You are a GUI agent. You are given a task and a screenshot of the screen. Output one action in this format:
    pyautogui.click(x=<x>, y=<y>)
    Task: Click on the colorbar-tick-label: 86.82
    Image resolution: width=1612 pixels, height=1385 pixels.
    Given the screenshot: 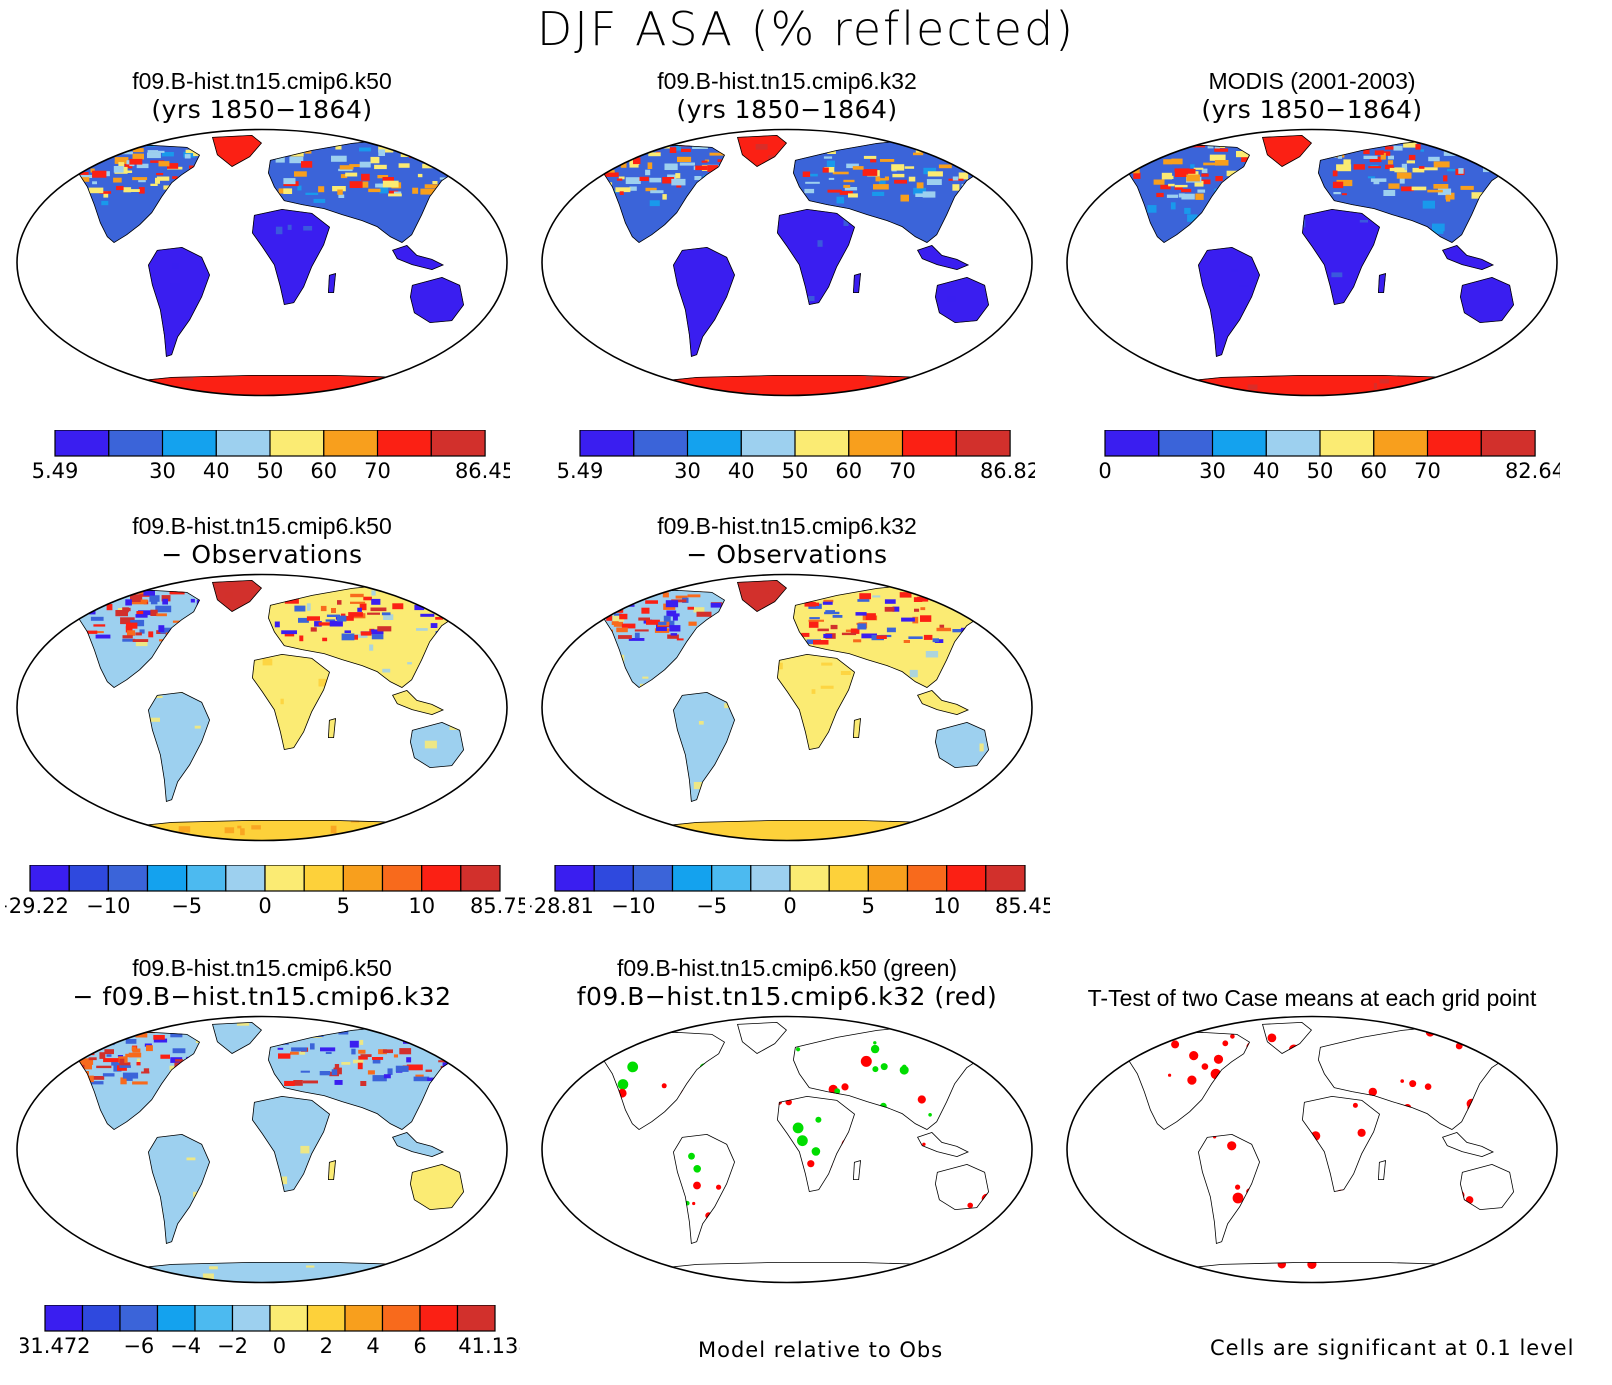 What is the action you would take?
    pyautogui.click(x=1007, y=471)
    